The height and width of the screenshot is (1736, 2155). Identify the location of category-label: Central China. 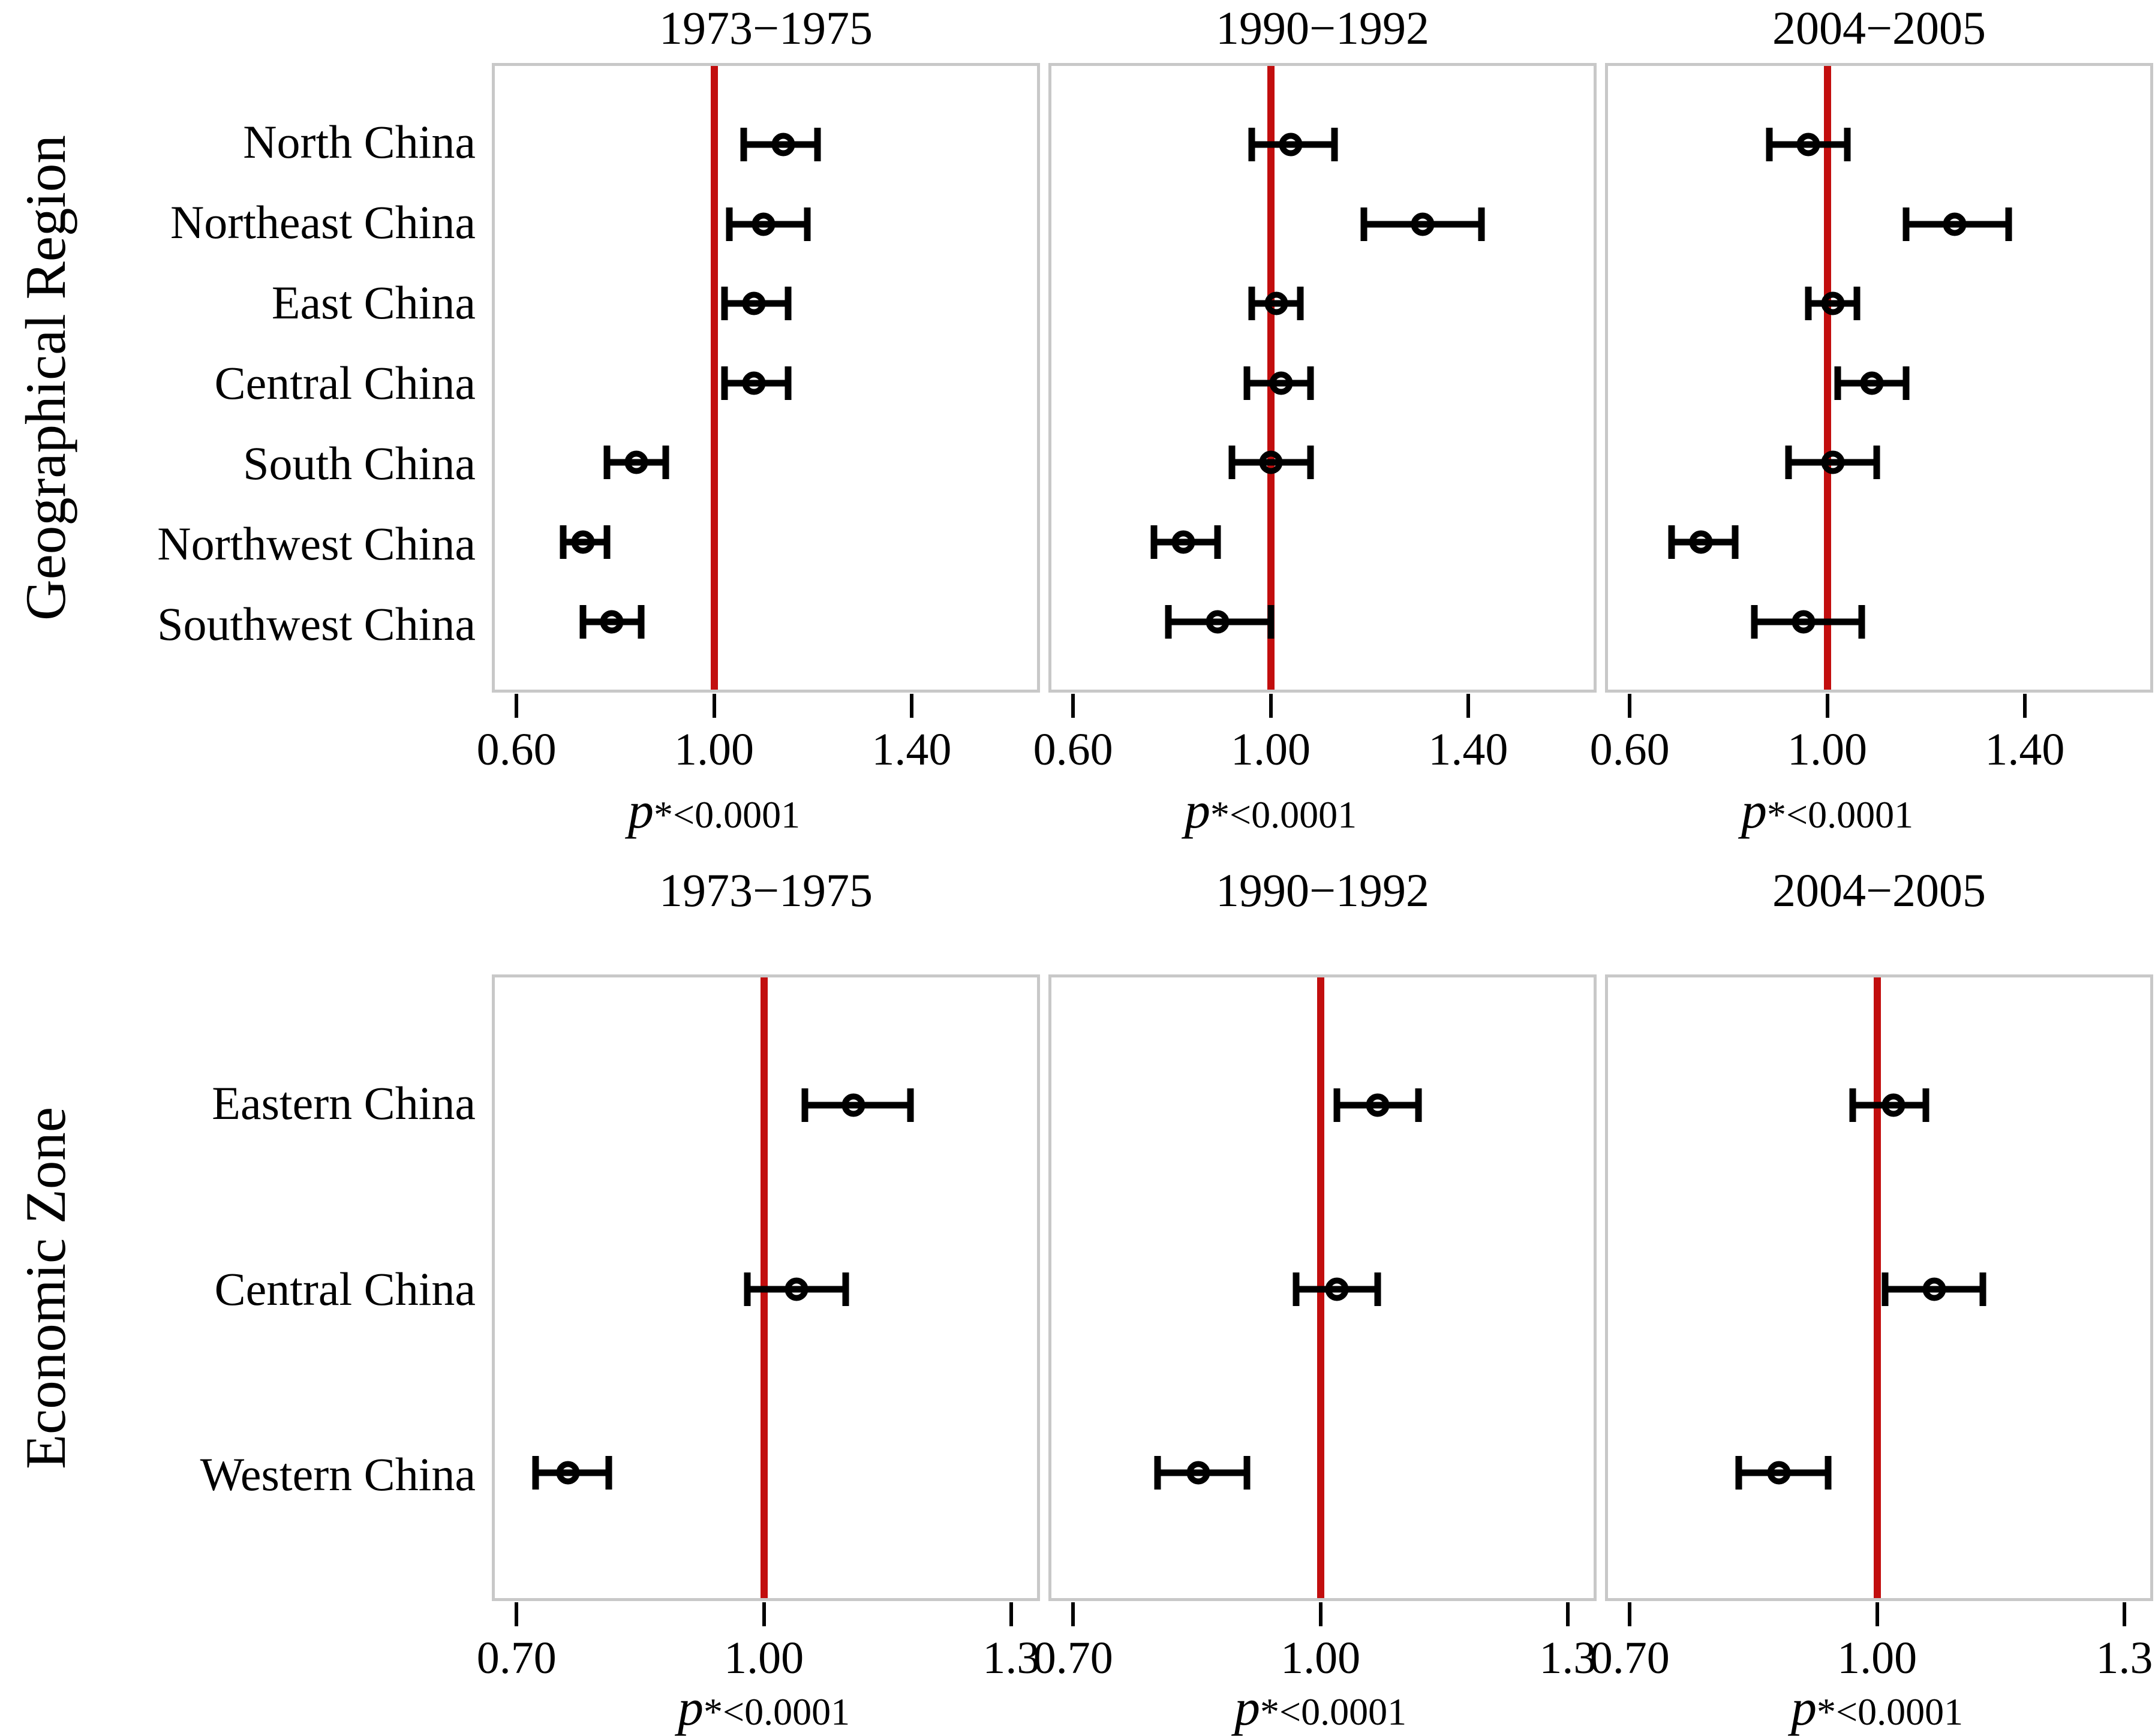
(345, 1288).